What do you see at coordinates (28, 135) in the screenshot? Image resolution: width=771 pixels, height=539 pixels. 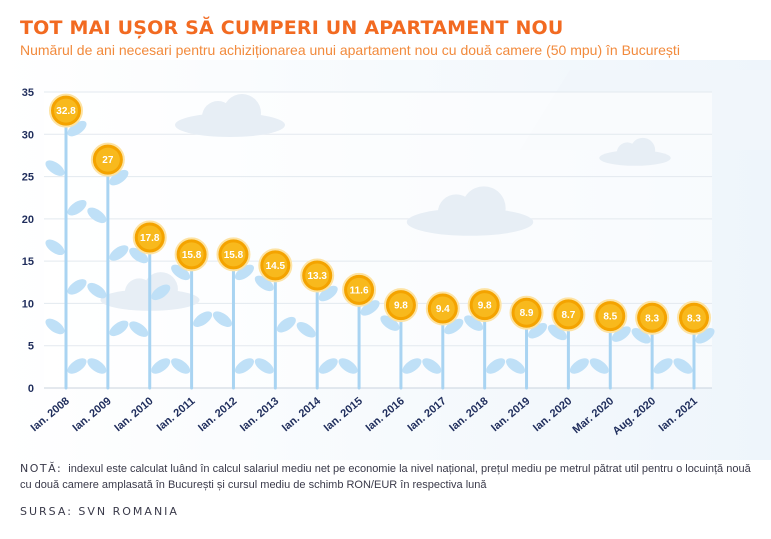 I see `y-tick-label: 30` at bounding box center [28, 135].